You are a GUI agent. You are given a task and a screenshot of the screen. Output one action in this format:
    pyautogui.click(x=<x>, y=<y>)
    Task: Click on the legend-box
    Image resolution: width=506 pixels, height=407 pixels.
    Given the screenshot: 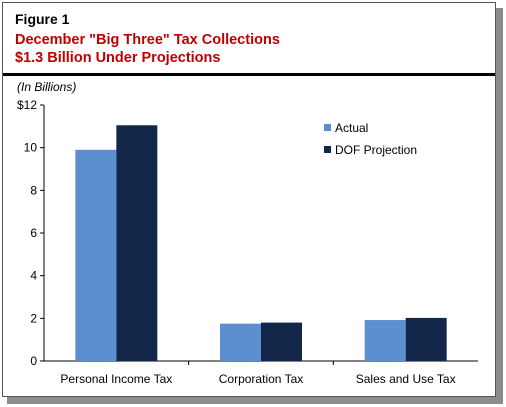 What is the action you would take?
    pyautogui.click(x=372, y=139)
    